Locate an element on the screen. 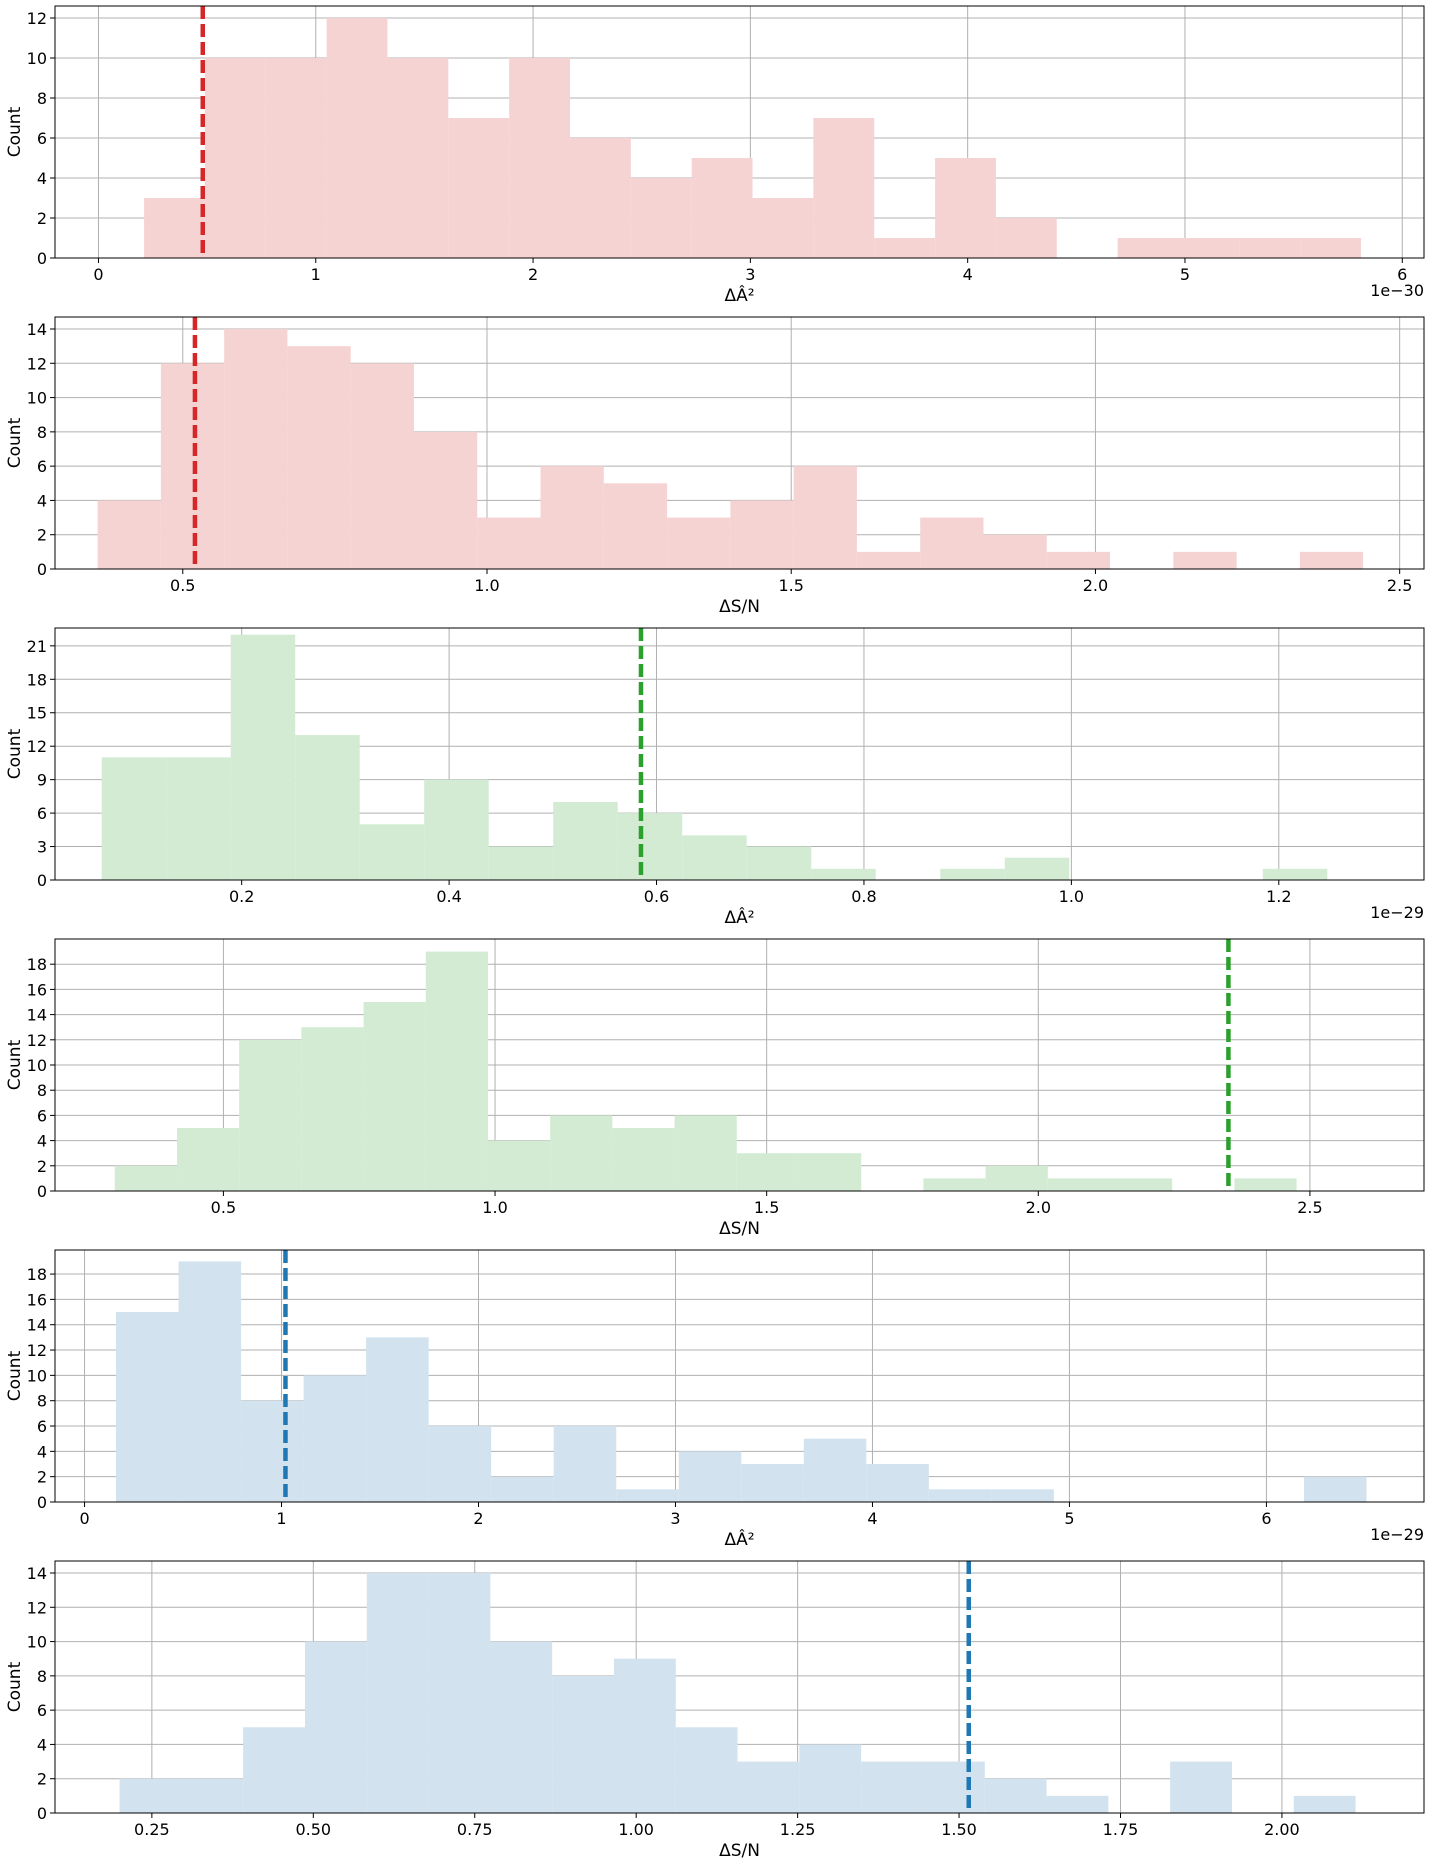 The image size is (1432, 1864). x-tick-label: 1.50 is located at coordinates (959, 1829).